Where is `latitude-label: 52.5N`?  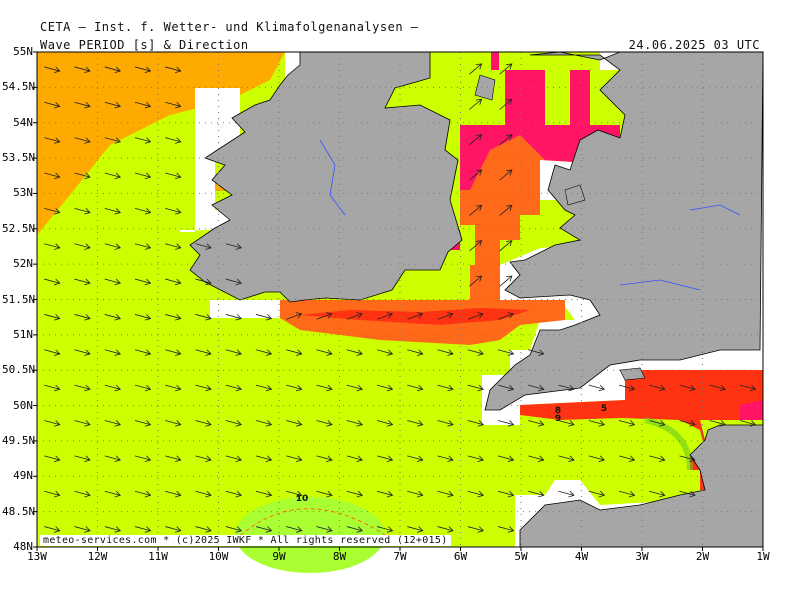
latitude-label: 52.5N is located at coordinates (19, 228).